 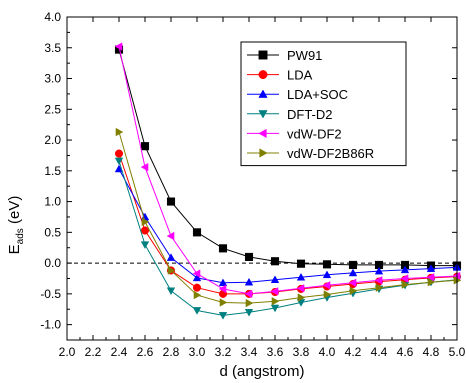 I want to click on legend-entry: vdW-DF2, so click(x=294, y=133).